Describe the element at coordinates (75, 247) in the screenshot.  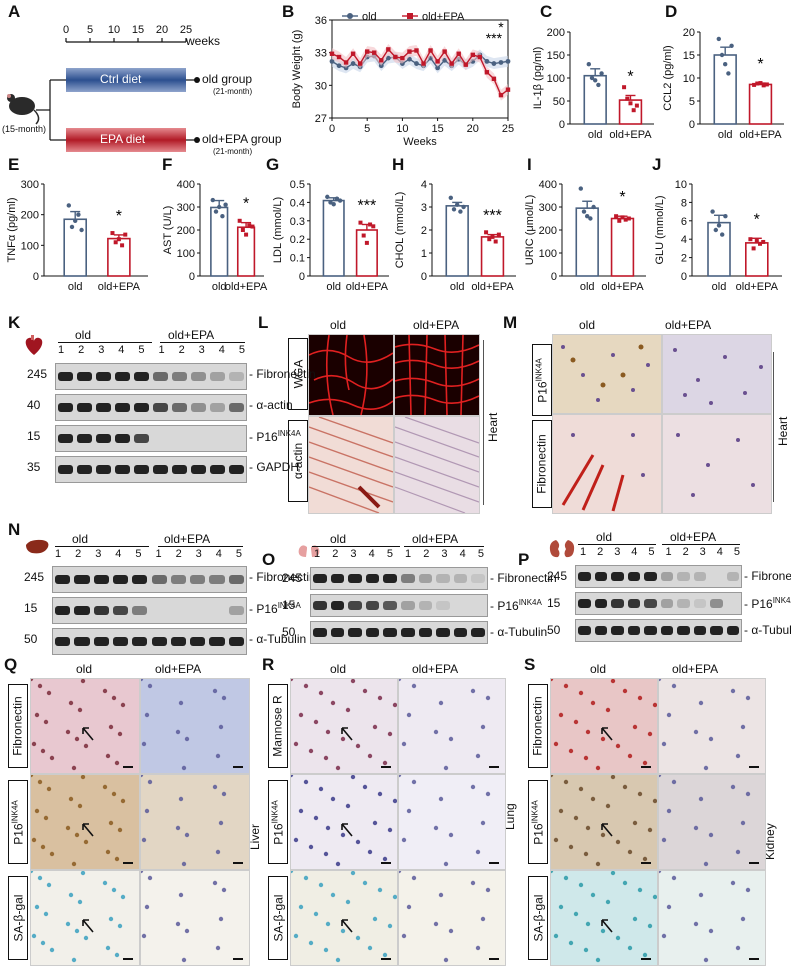
I see `bar` at that location.